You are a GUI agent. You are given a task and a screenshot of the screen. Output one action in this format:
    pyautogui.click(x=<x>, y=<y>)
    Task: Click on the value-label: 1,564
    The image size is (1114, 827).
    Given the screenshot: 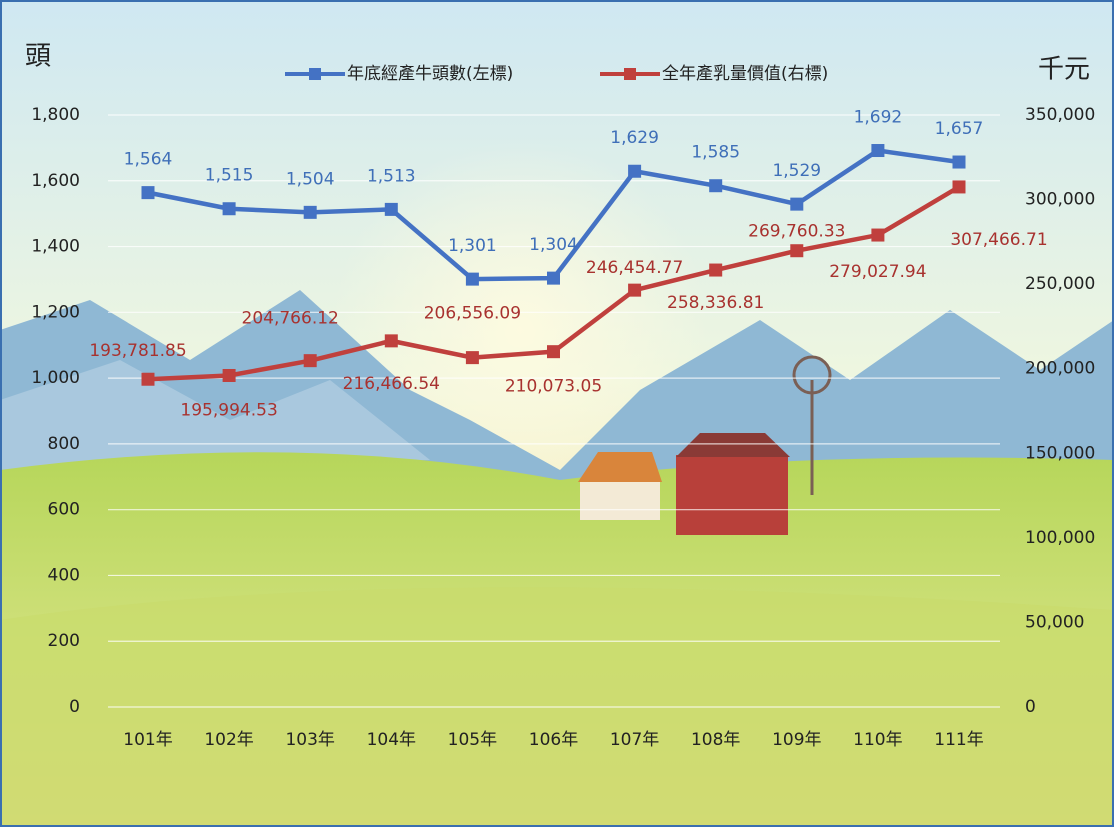 What is the action you would take?
    pyautogui.click(x=148, y=160)
    